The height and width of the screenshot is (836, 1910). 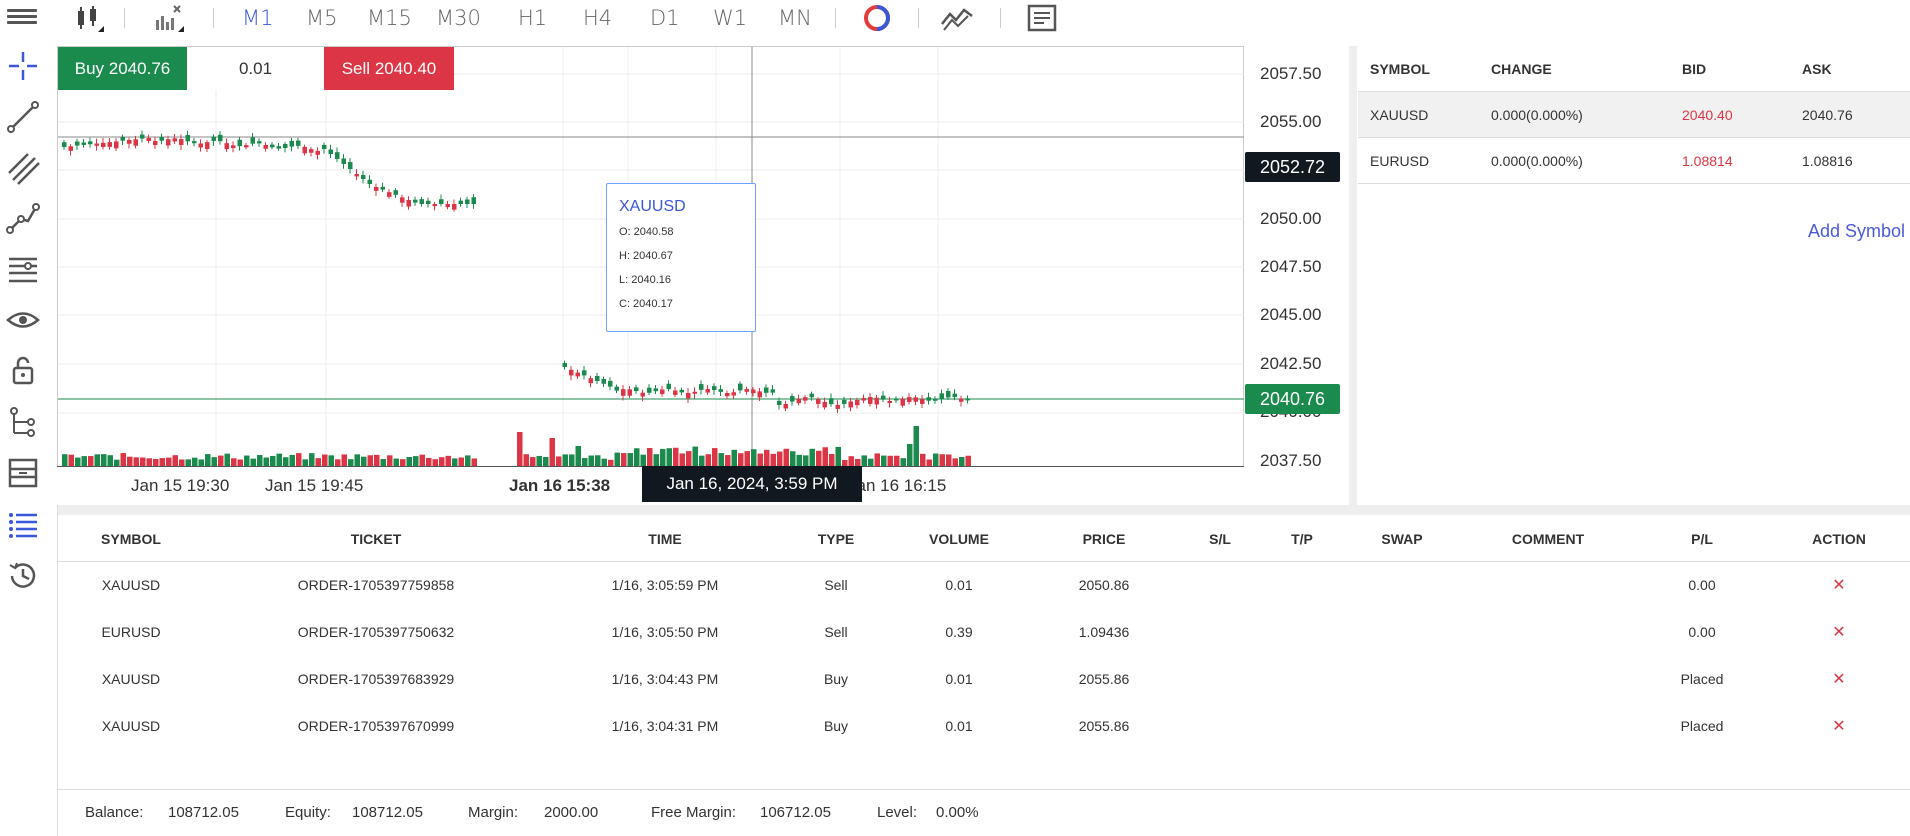 I want to click on timeframe-h4: H4, so click(x=598, y=18).